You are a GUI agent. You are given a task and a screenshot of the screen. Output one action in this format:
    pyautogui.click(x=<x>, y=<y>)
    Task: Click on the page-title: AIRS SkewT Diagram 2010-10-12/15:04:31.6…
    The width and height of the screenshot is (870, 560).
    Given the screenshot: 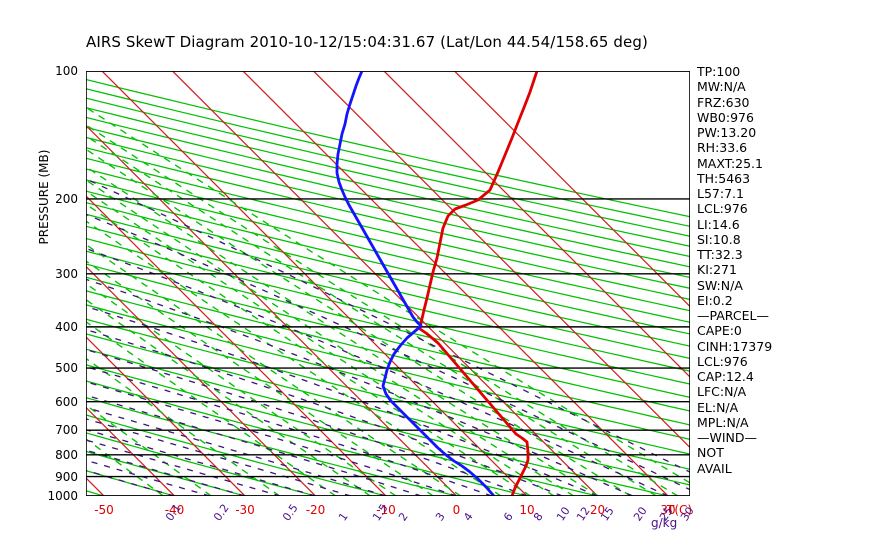 What is the action you would take?
    pyautogui.click(x=367, y=42)
    